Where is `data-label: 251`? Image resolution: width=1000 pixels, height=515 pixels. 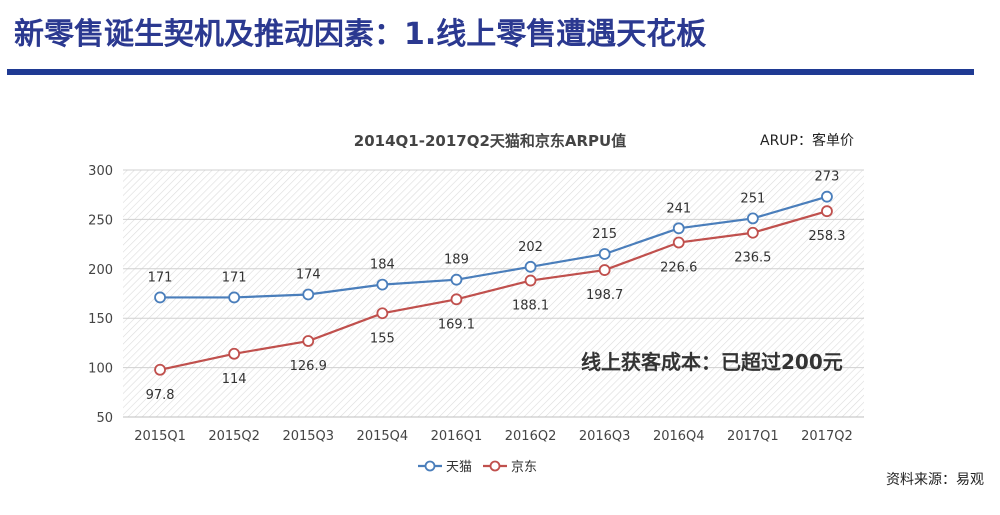 data-label: 251 is located at coordinates (752, 198).